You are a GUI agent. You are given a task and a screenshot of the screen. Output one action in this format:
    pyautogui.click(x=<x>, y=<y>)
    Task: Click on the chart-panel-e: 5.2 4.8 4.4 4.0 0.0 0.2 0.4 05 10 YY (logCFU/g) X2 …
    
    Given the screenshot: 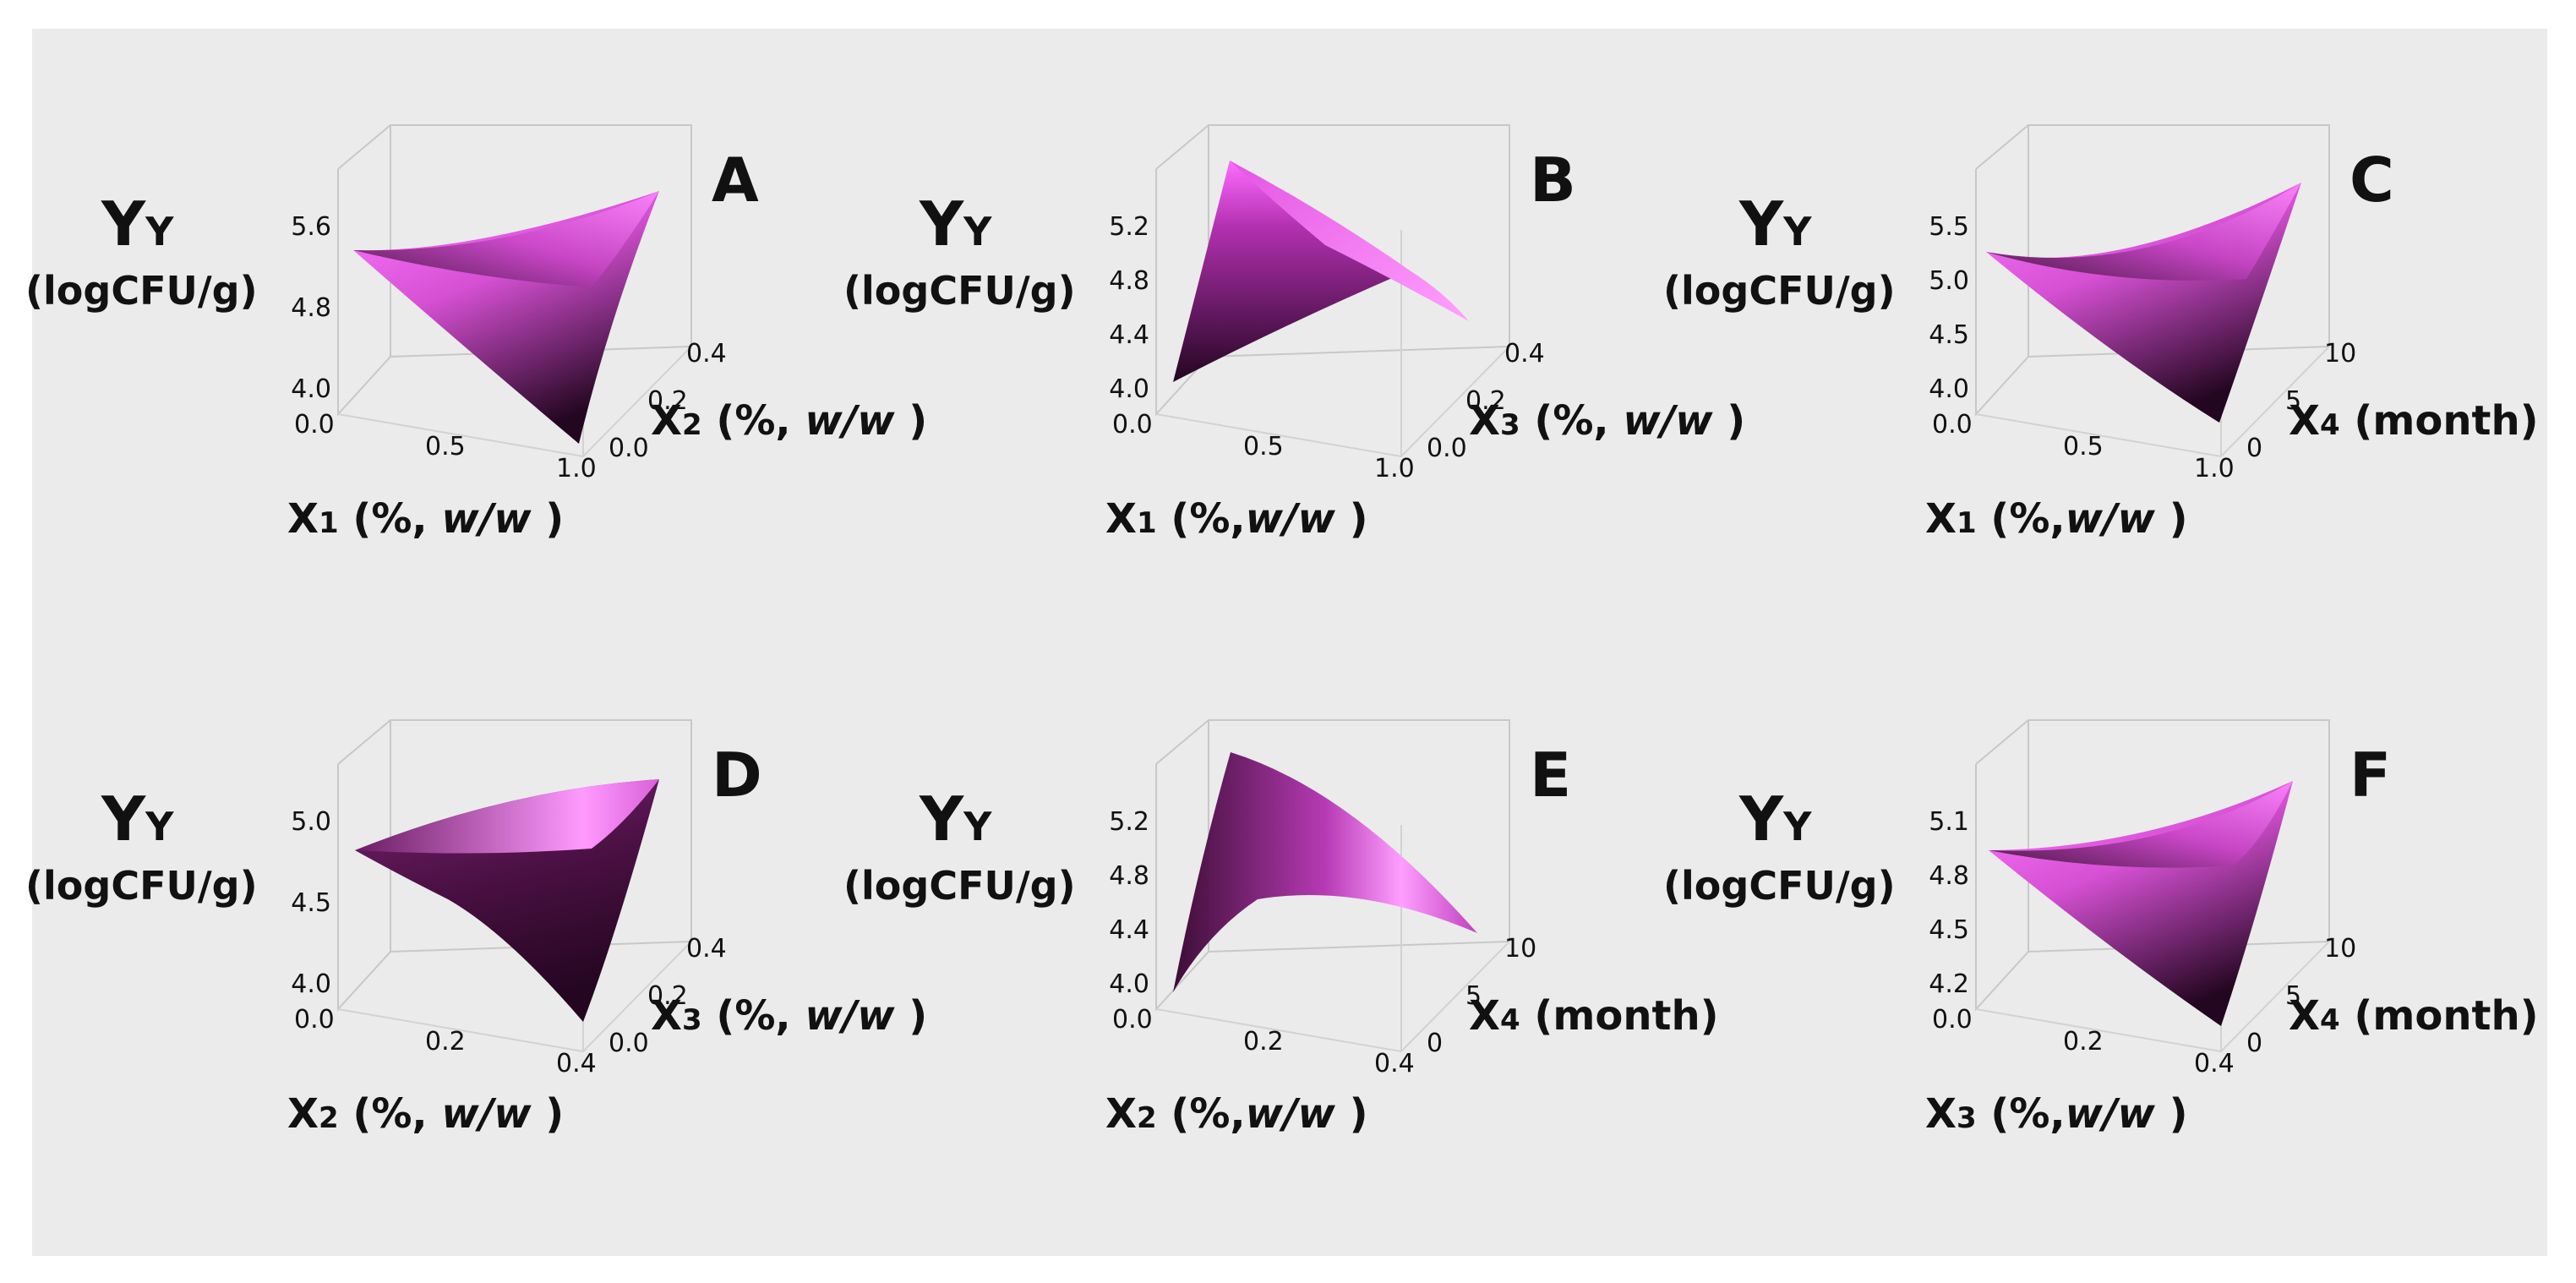 What is the action you would take?
    pyautogui.click(x=1281, y=928)
    